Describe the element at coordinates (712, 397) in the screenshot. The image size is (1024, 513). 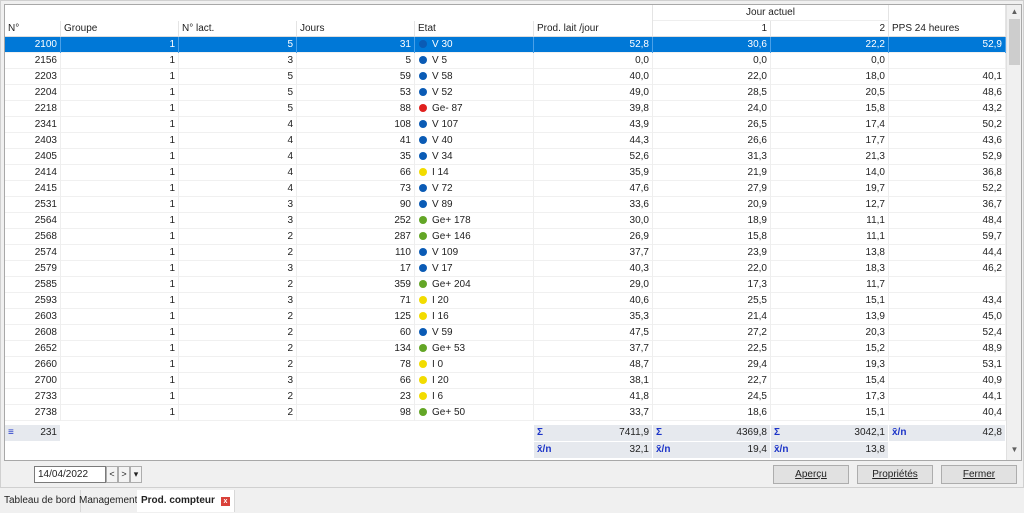
I see `cell-jour-1: 24,5` at that location.